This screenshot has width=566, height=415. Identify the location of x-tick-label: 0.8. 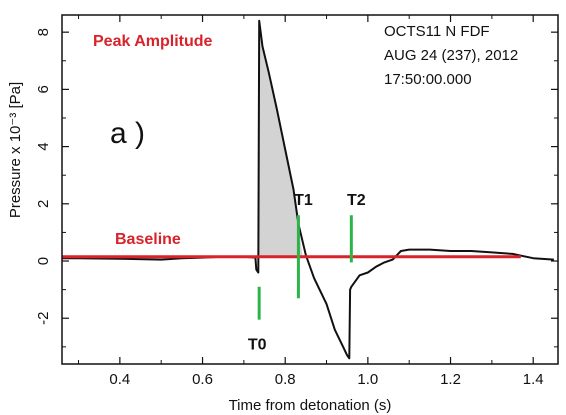
(285, 379).